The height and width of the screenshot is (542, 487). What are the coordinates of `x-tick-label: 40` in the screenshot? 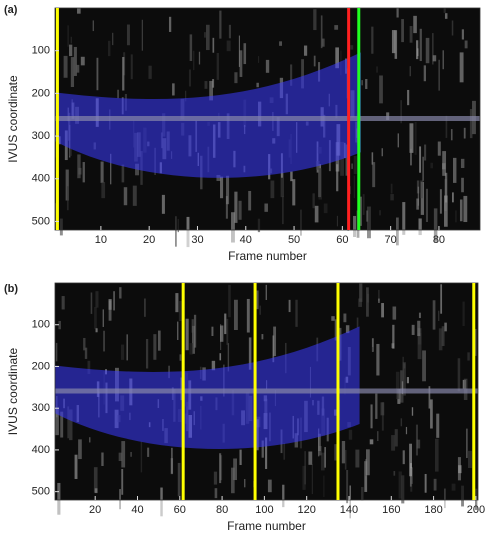 It's located at (137, 510).